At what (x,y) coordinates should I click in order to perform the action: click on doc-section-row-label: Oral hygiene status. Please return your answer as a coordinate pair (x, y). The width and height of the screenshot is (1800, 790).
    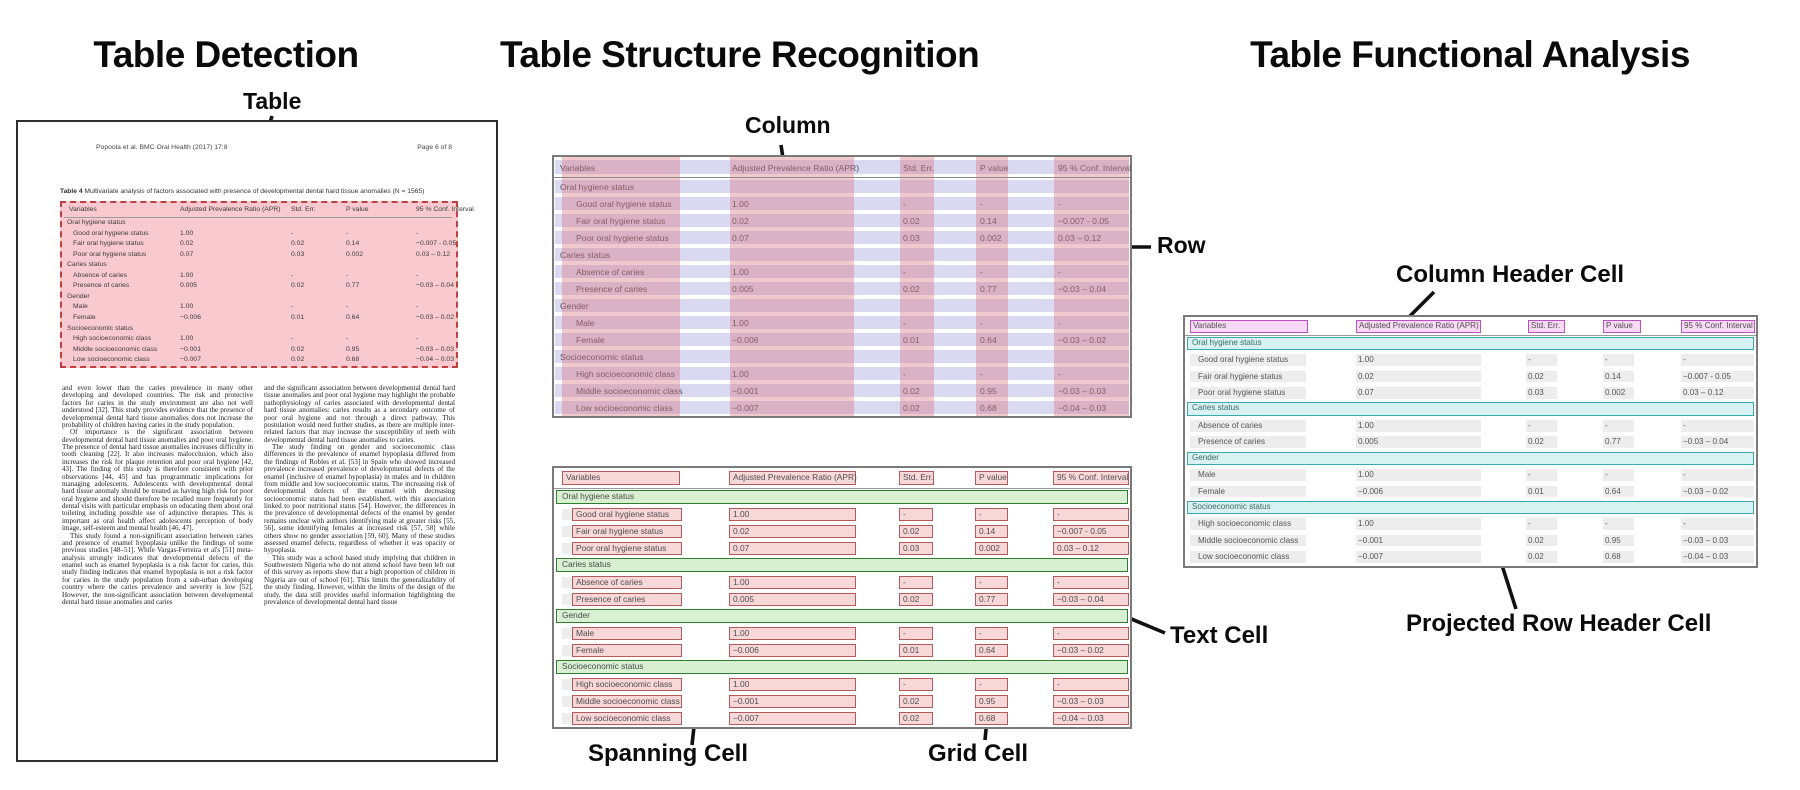
    Looking at the image, I should click on (96, 222).